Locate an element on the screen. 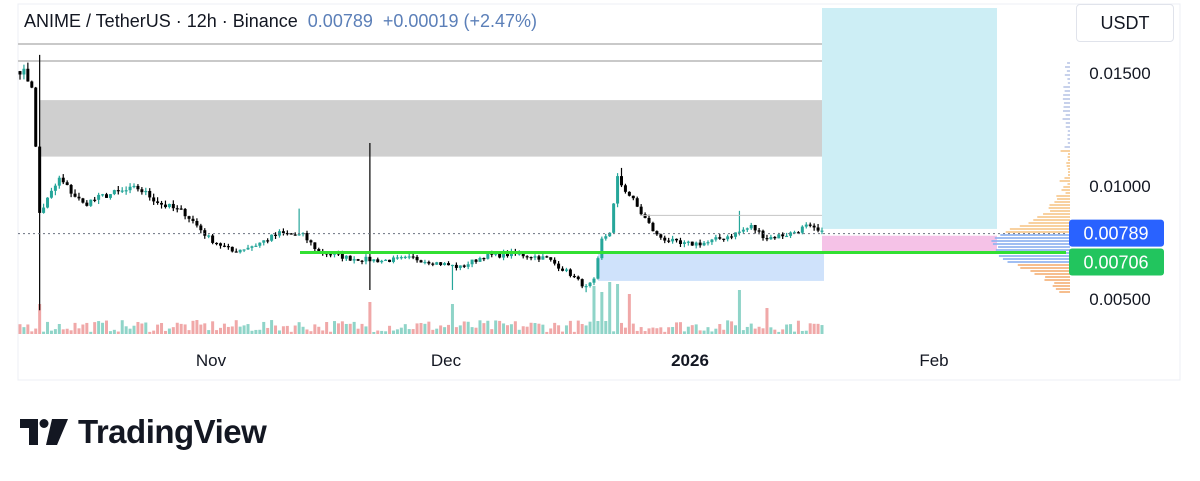 This screenshot has height=481, width=1200. support-badge-bg is located at coordinates (1116, 262).